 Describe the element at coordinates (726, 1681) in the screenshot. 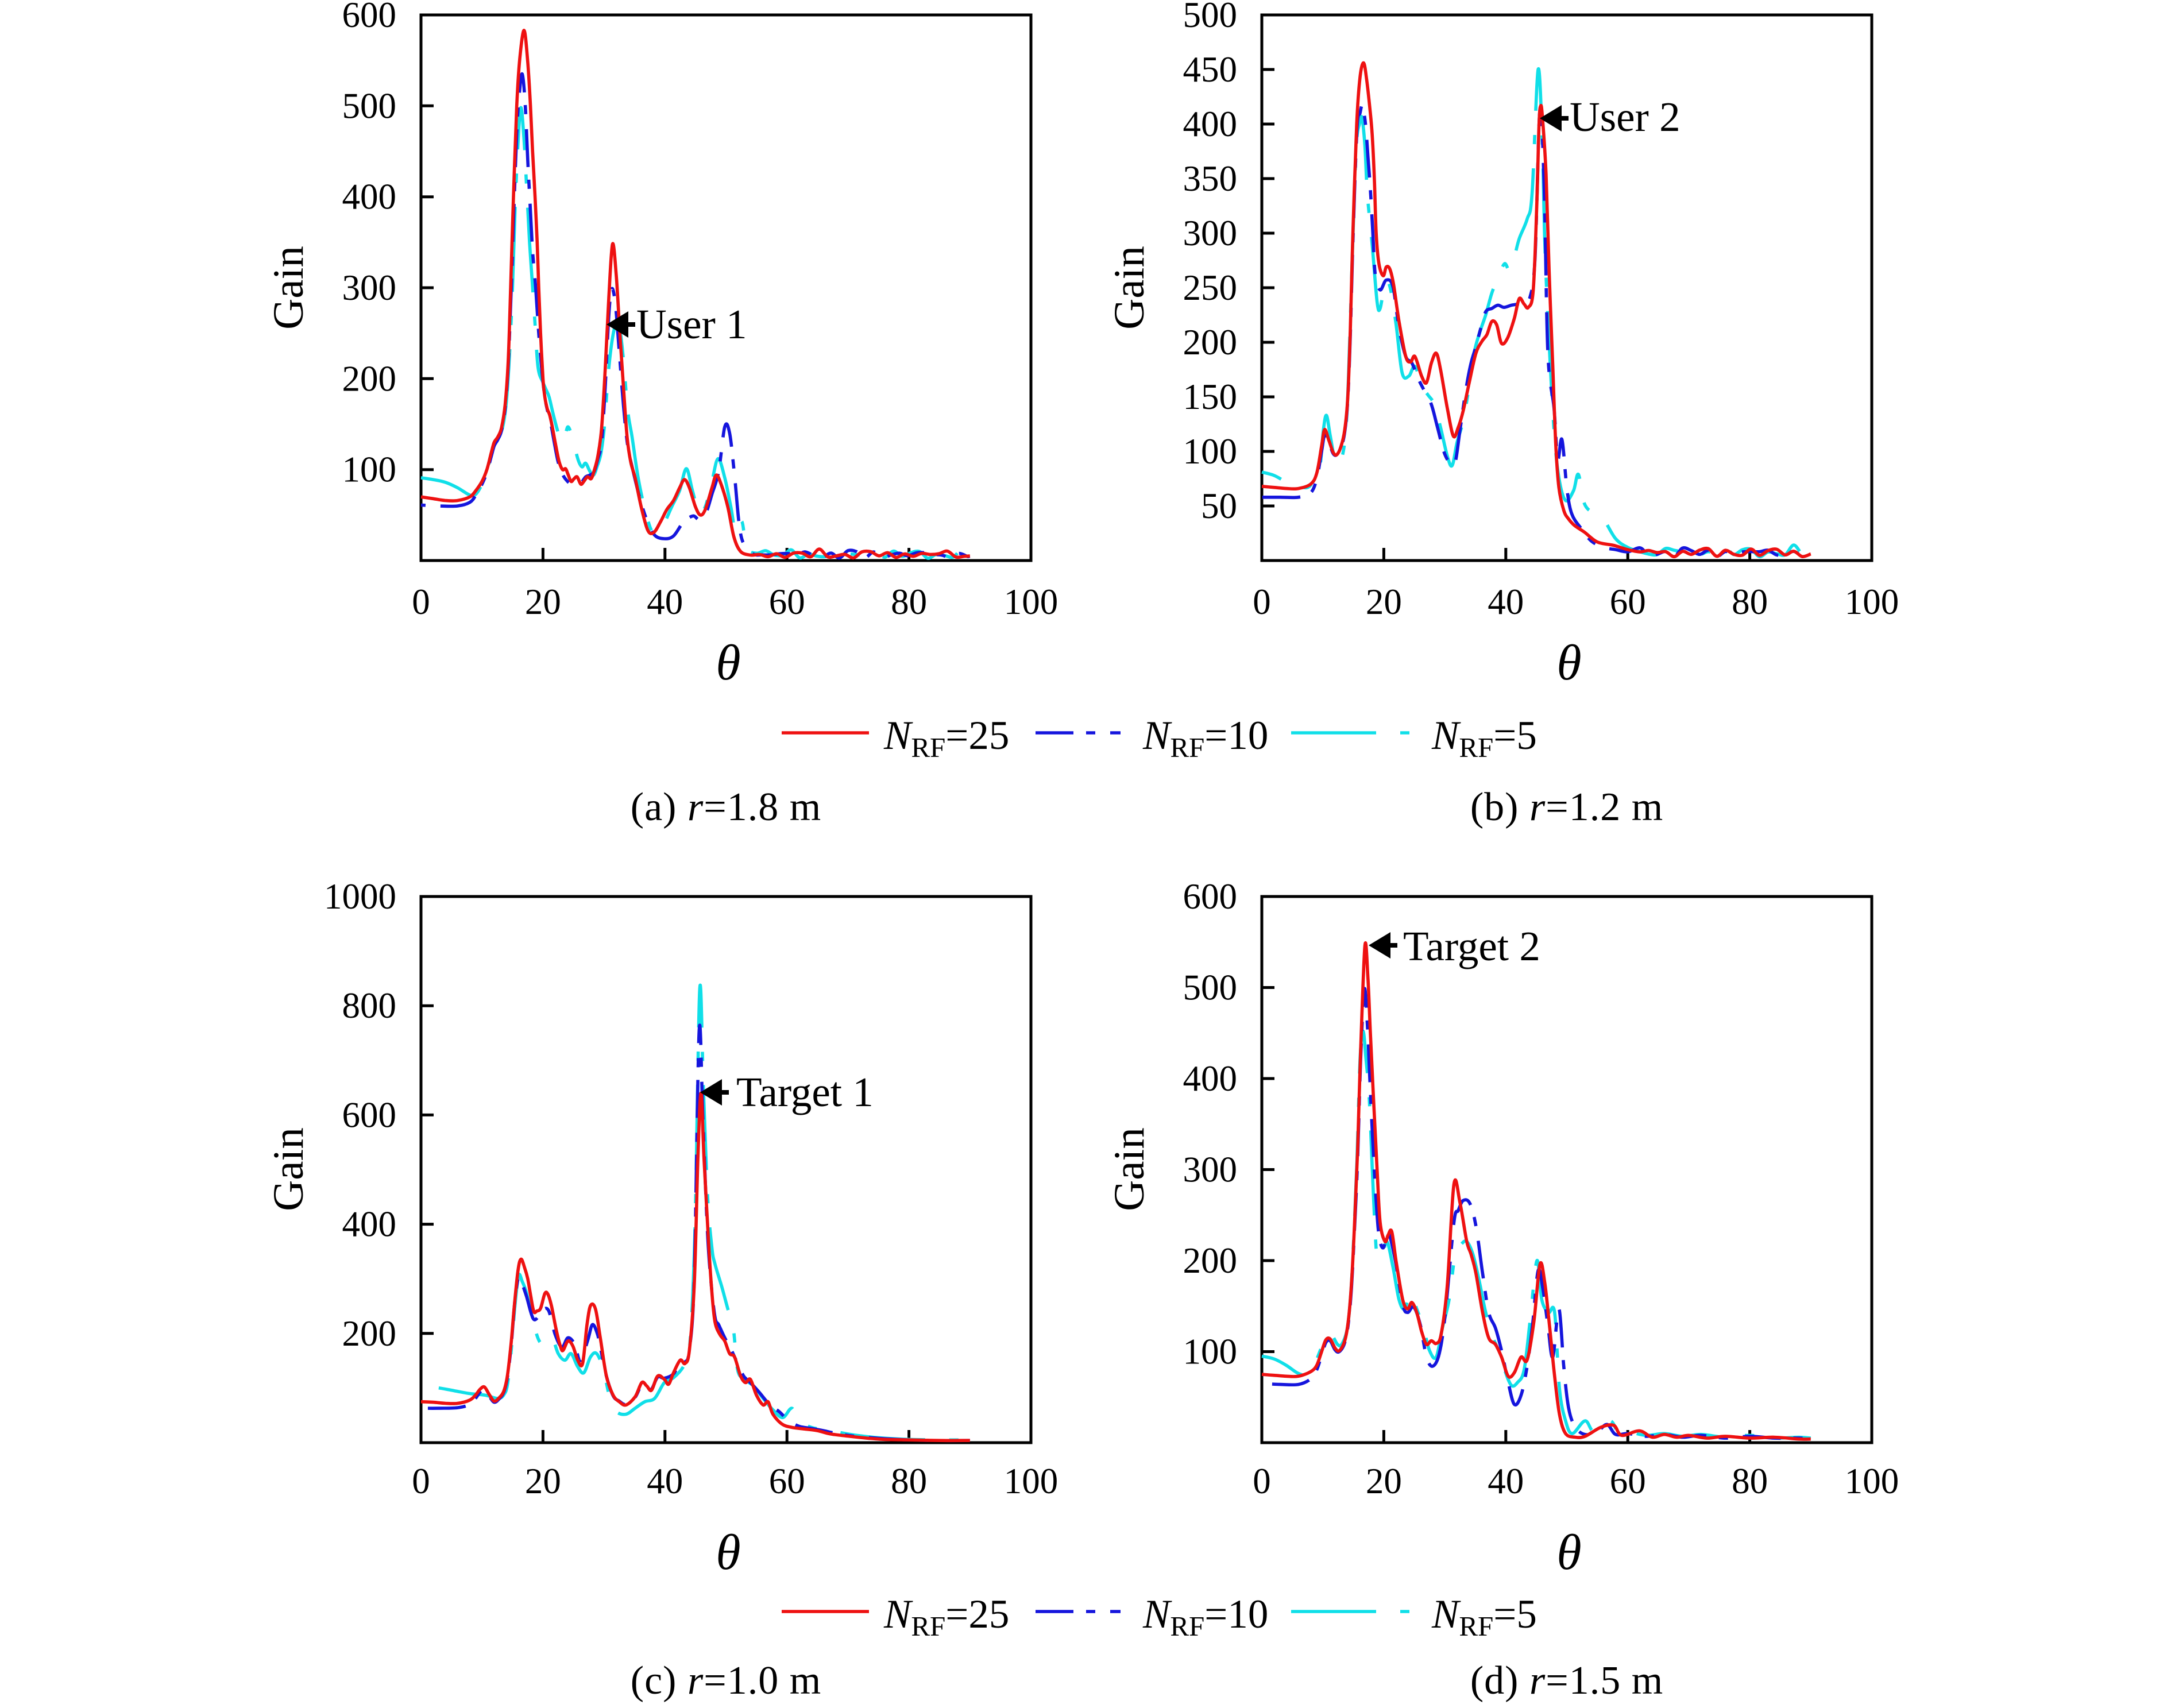

I see `svg-text: (c) r=1.0 m` at that location.